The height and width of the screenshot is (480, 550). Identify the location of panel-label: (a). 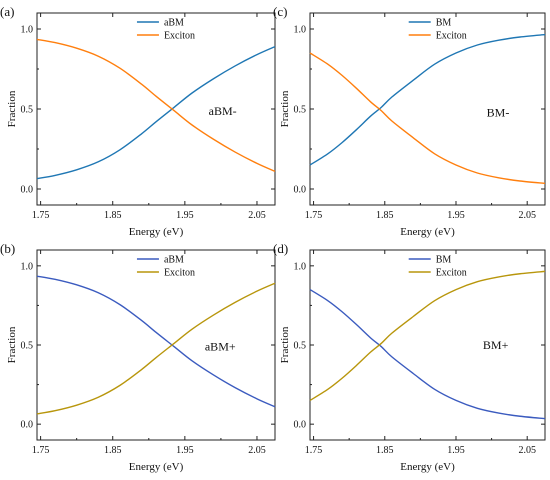
(7, 11).